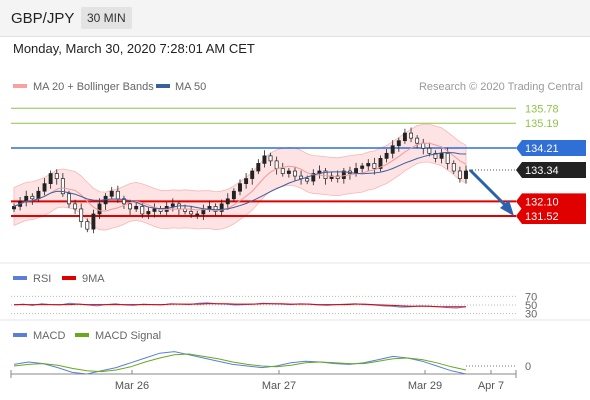  Describe the element at coordinates (42, 279) in the screenshot. I see `legend-rsi: RSI` at that location.